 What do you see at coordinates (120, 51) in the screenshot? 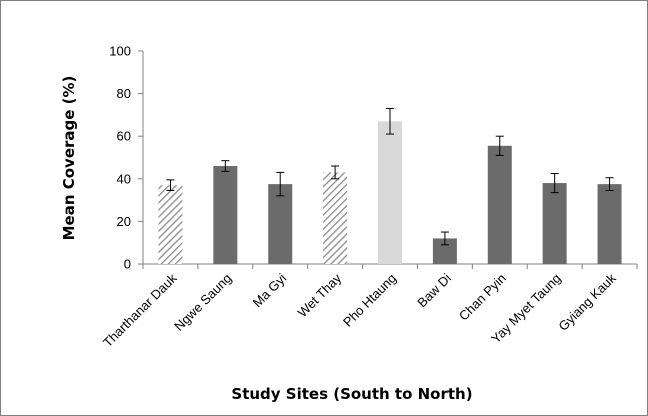
I see `y-tick-label: 100` at bounding box center [120, 51].